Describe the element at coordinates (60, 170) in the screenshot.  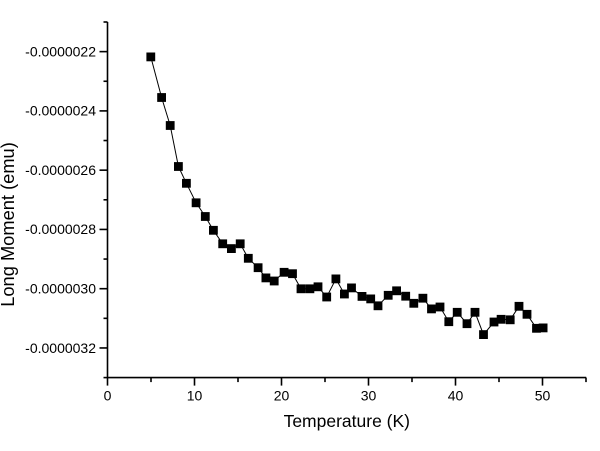
I see `svg-text: -0.0000026` at that location.